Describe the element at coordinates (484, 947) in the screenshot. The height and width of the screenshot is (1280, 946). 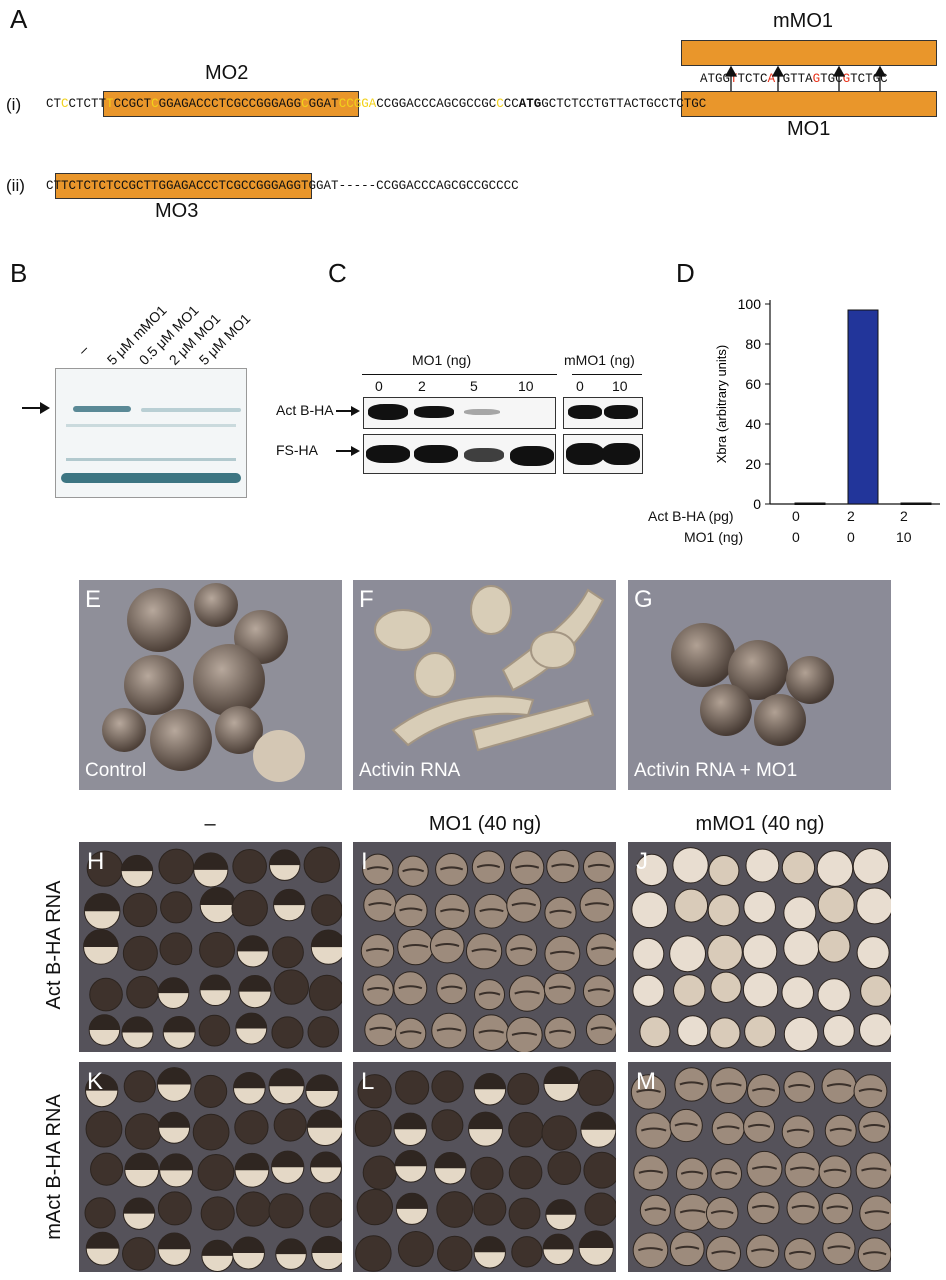
I see `embryo-photo-i: I` at that location.